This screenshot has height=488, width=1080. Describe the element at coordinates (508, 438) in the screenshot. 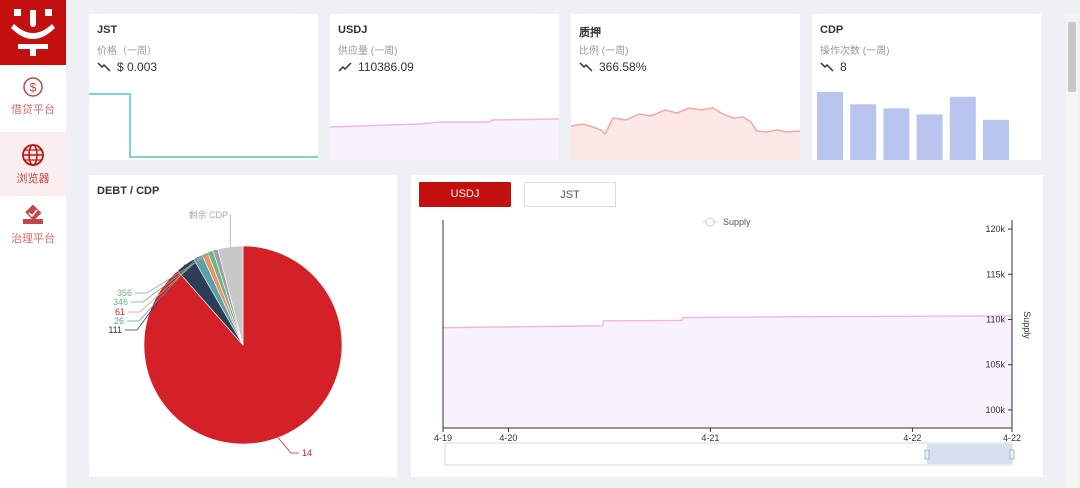

I see `x-tick-label: 4-20` at that location.